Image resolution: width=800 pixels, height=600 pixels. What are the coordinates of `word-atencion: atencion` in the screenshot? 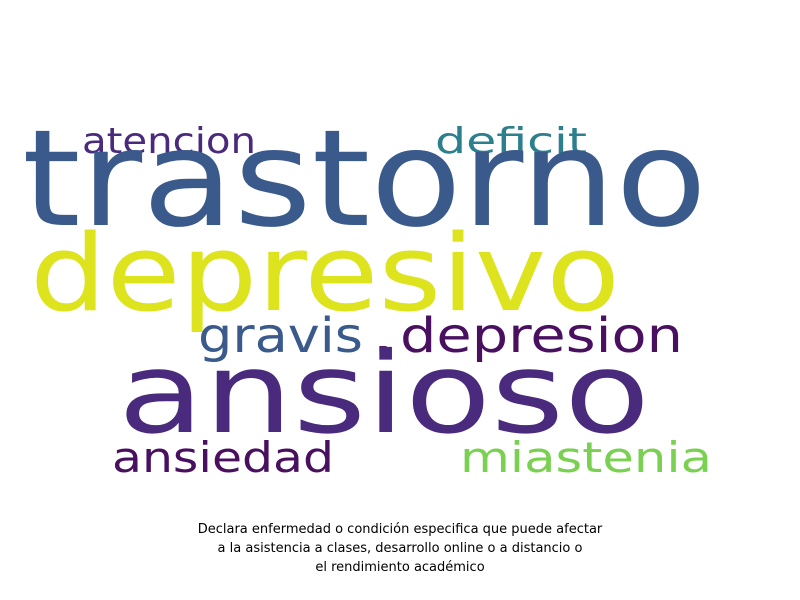 It's located at (169, 141).